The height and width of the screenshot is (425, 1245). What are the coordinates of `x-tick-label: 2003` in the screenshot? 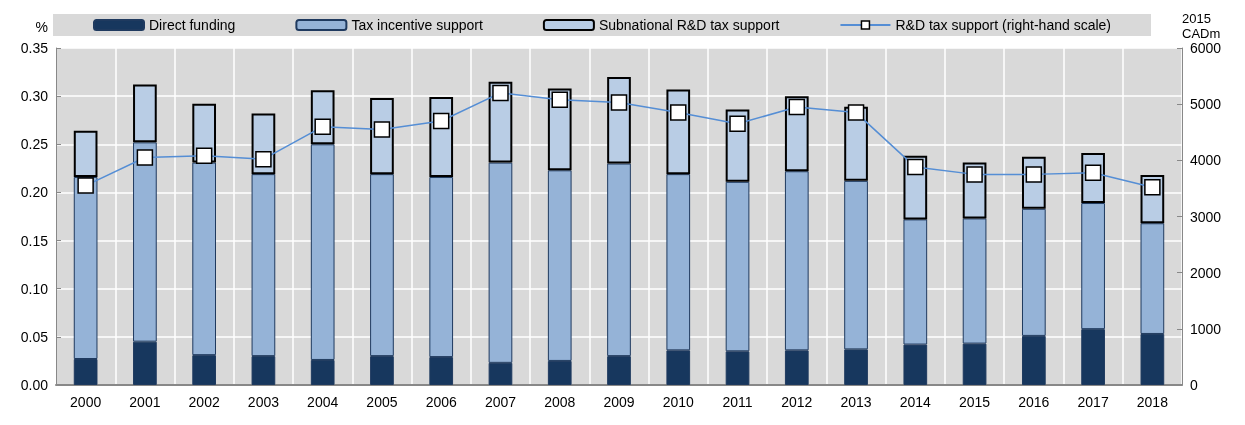 It's located at (263, 402).